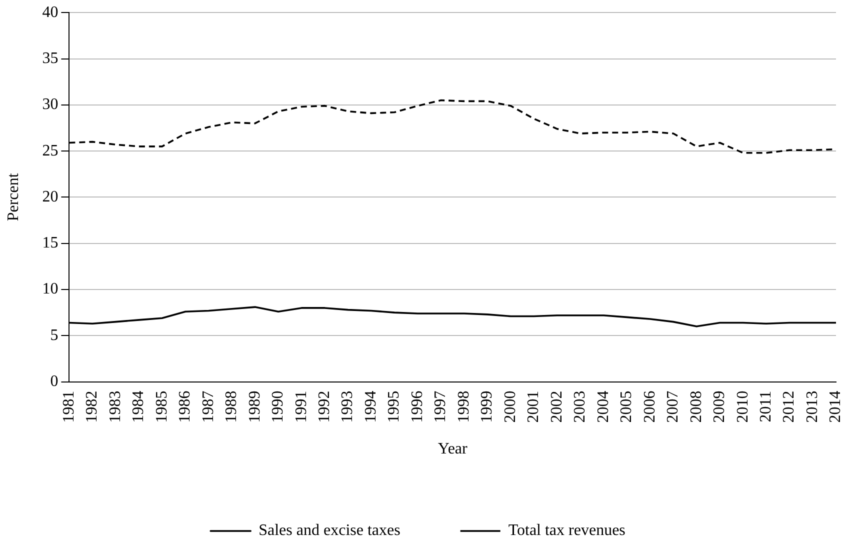 This screenshot has height=549, width=866. Describe the element at coordinates (50, 197) in the screenshot. I see `y-tick-label: 20` at that location.